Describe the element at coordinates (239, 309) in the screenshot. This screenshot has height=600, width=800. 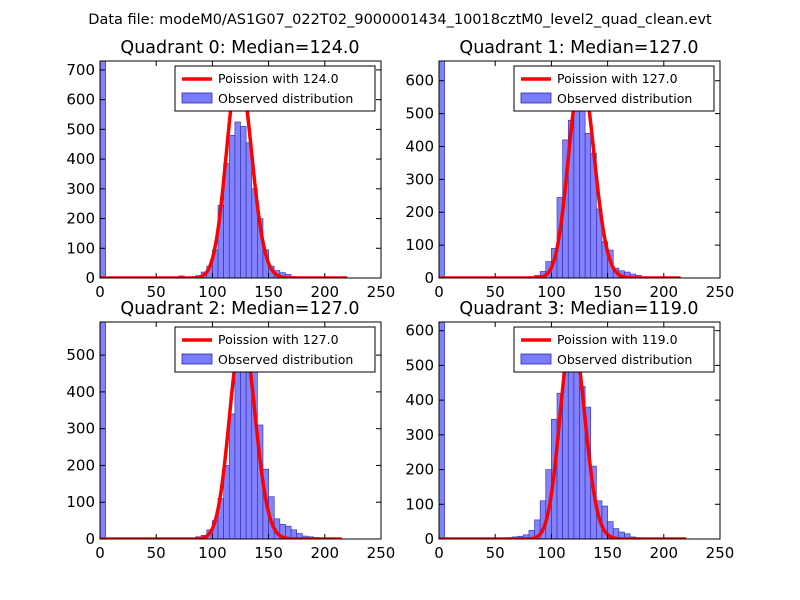
I see `subplot-title: Quadrant 2: Median=127.0` at that location.